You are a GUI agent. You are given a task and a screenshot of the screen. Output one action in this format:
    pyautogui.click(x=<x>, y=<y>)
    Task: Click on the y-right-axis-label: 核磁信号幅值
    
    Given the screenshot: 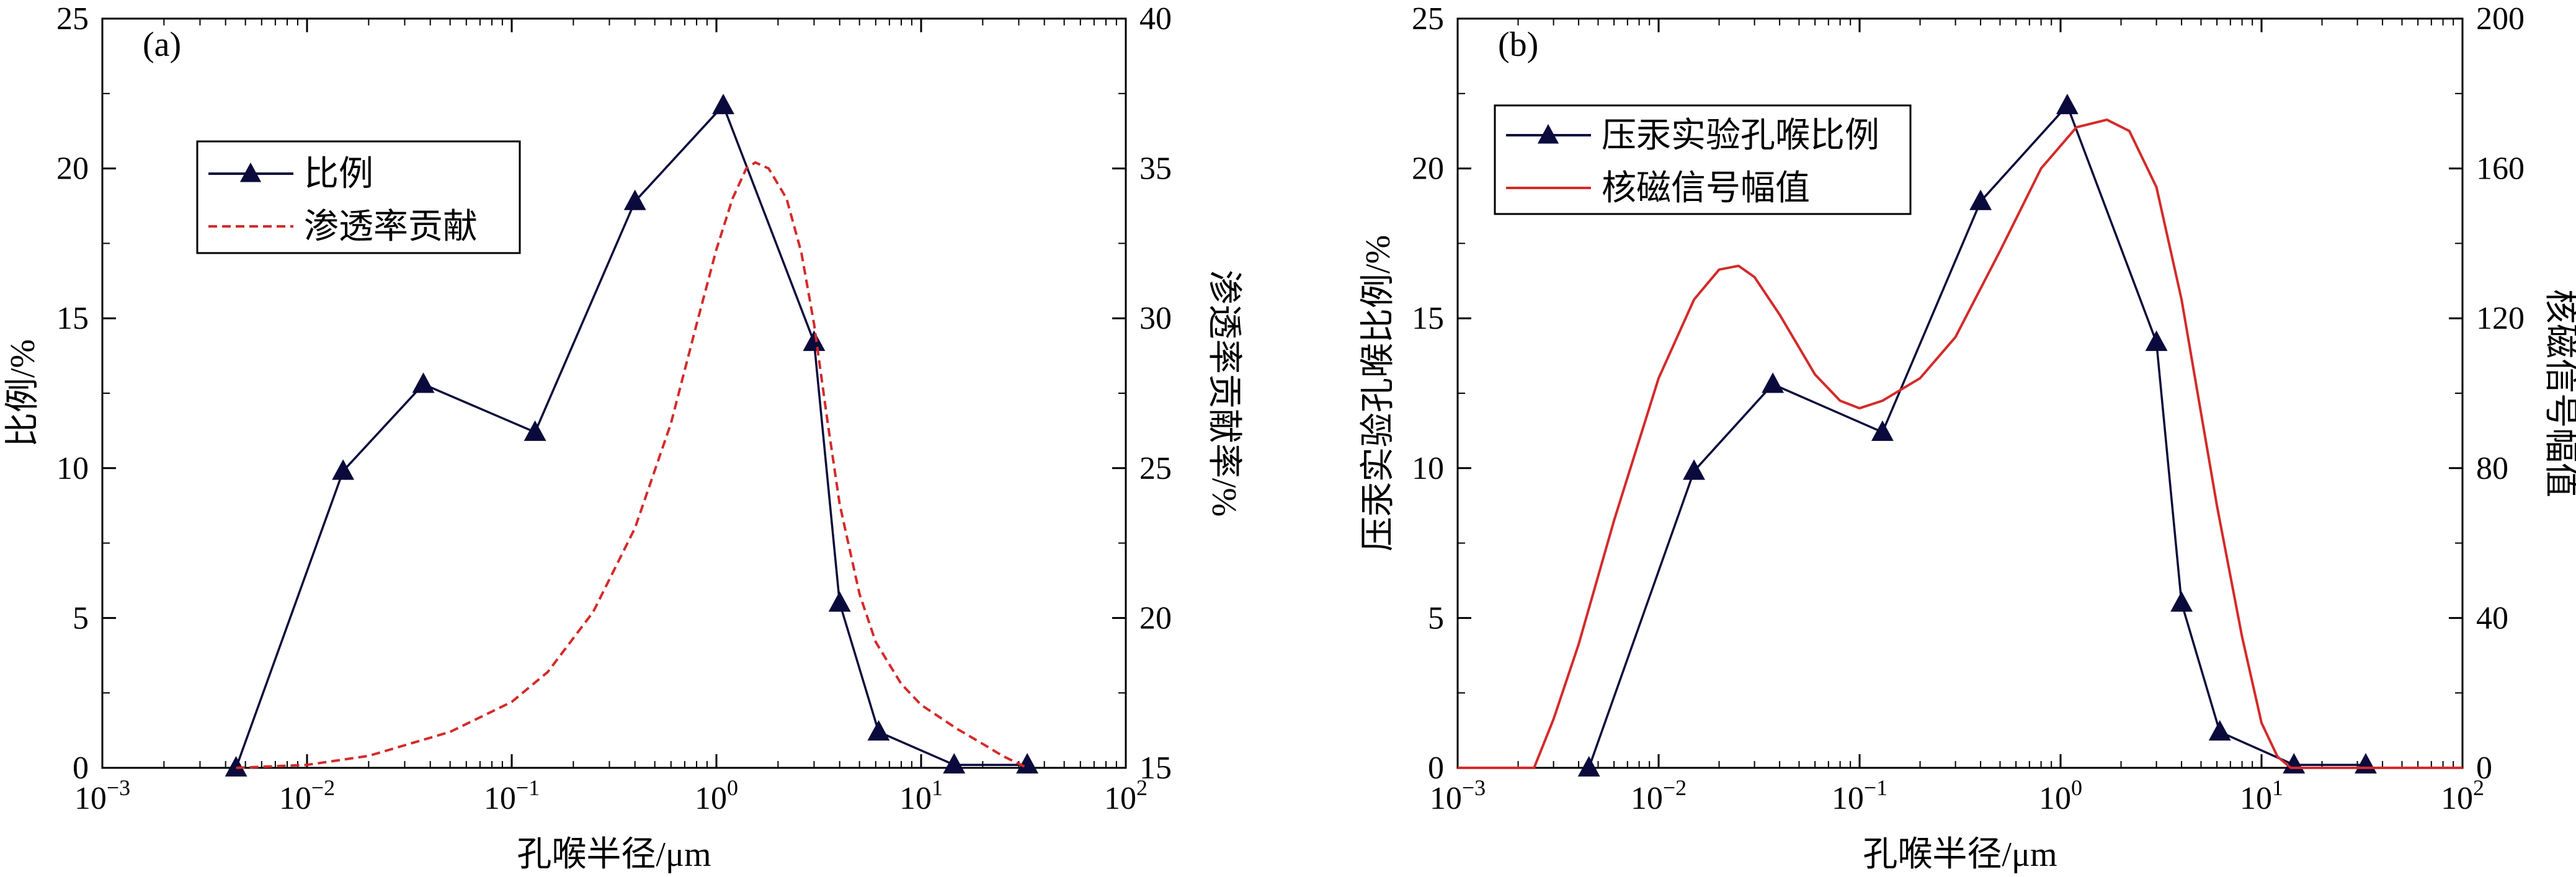 What is the action you would take?
    pyautogui.click(x=2559, y=393)
    